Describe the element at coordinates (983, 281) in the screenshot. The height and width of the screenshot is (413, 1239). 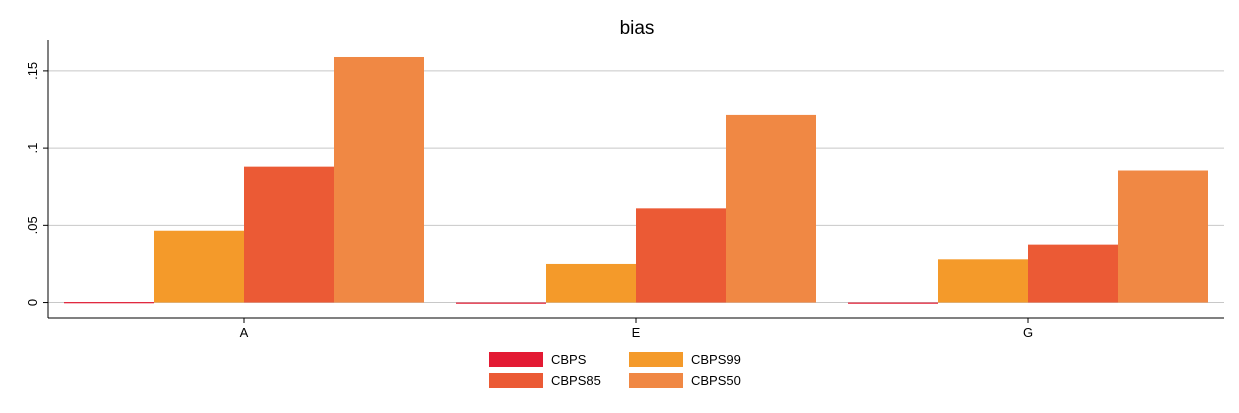
I see `bar-cbps99-g` at that location.